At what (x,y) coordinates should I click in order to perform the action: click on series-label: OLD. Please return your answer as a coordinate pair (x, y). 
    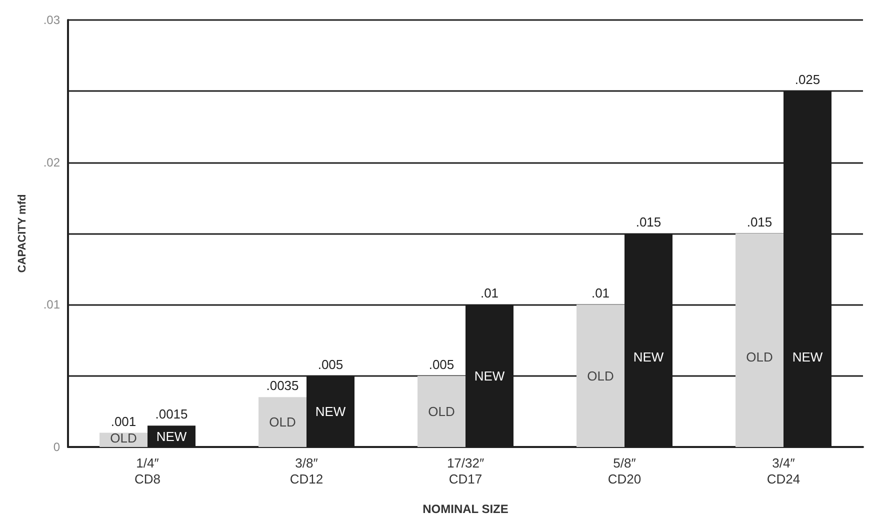
    Looking at the image, I should click on (123, 438).